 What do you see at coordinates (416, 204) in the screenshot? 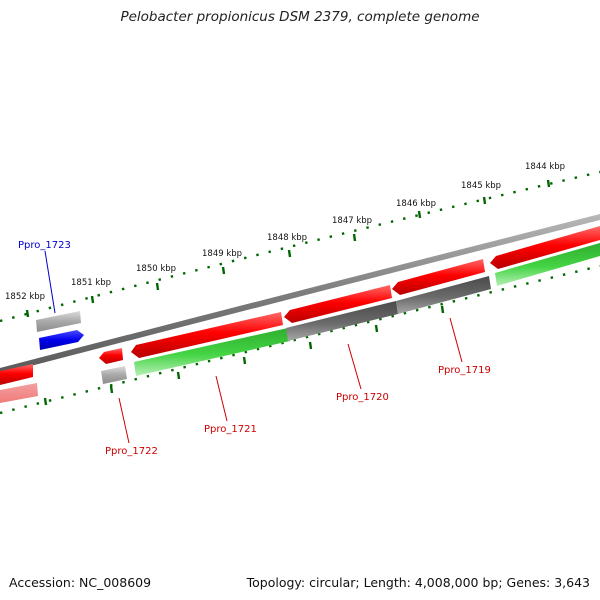
I see `tick-label-1846: 1846 kbp` at bounding box center [416, 204].